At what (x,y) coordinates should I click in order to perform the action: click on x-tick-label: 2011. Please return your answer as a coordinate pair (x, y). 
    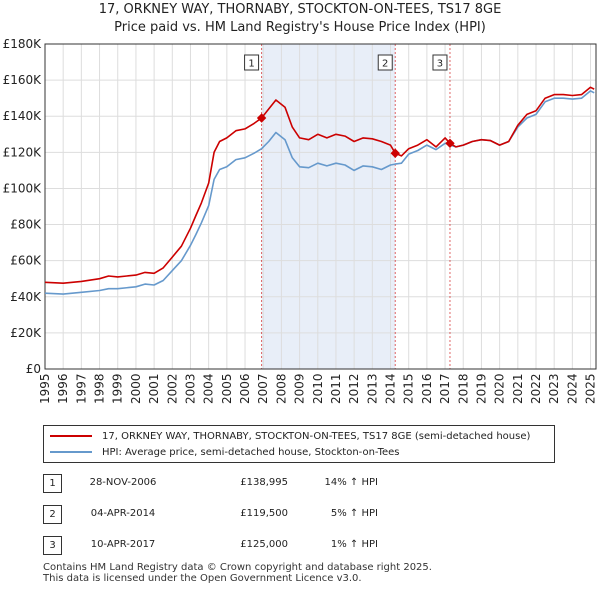
    Looking at the image, I should click on (336, 388).